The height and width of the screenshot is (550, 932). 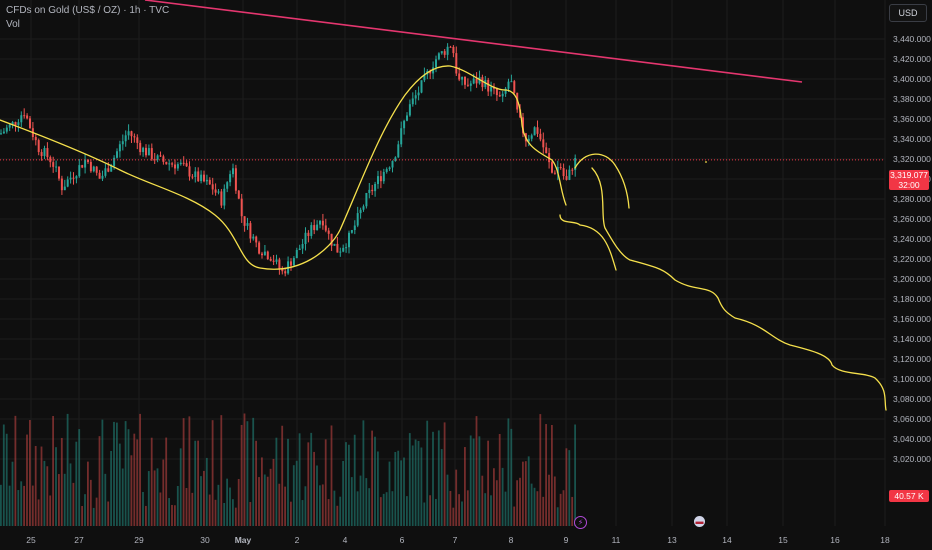 I want to click on trendline, so click(x=473, y=41).